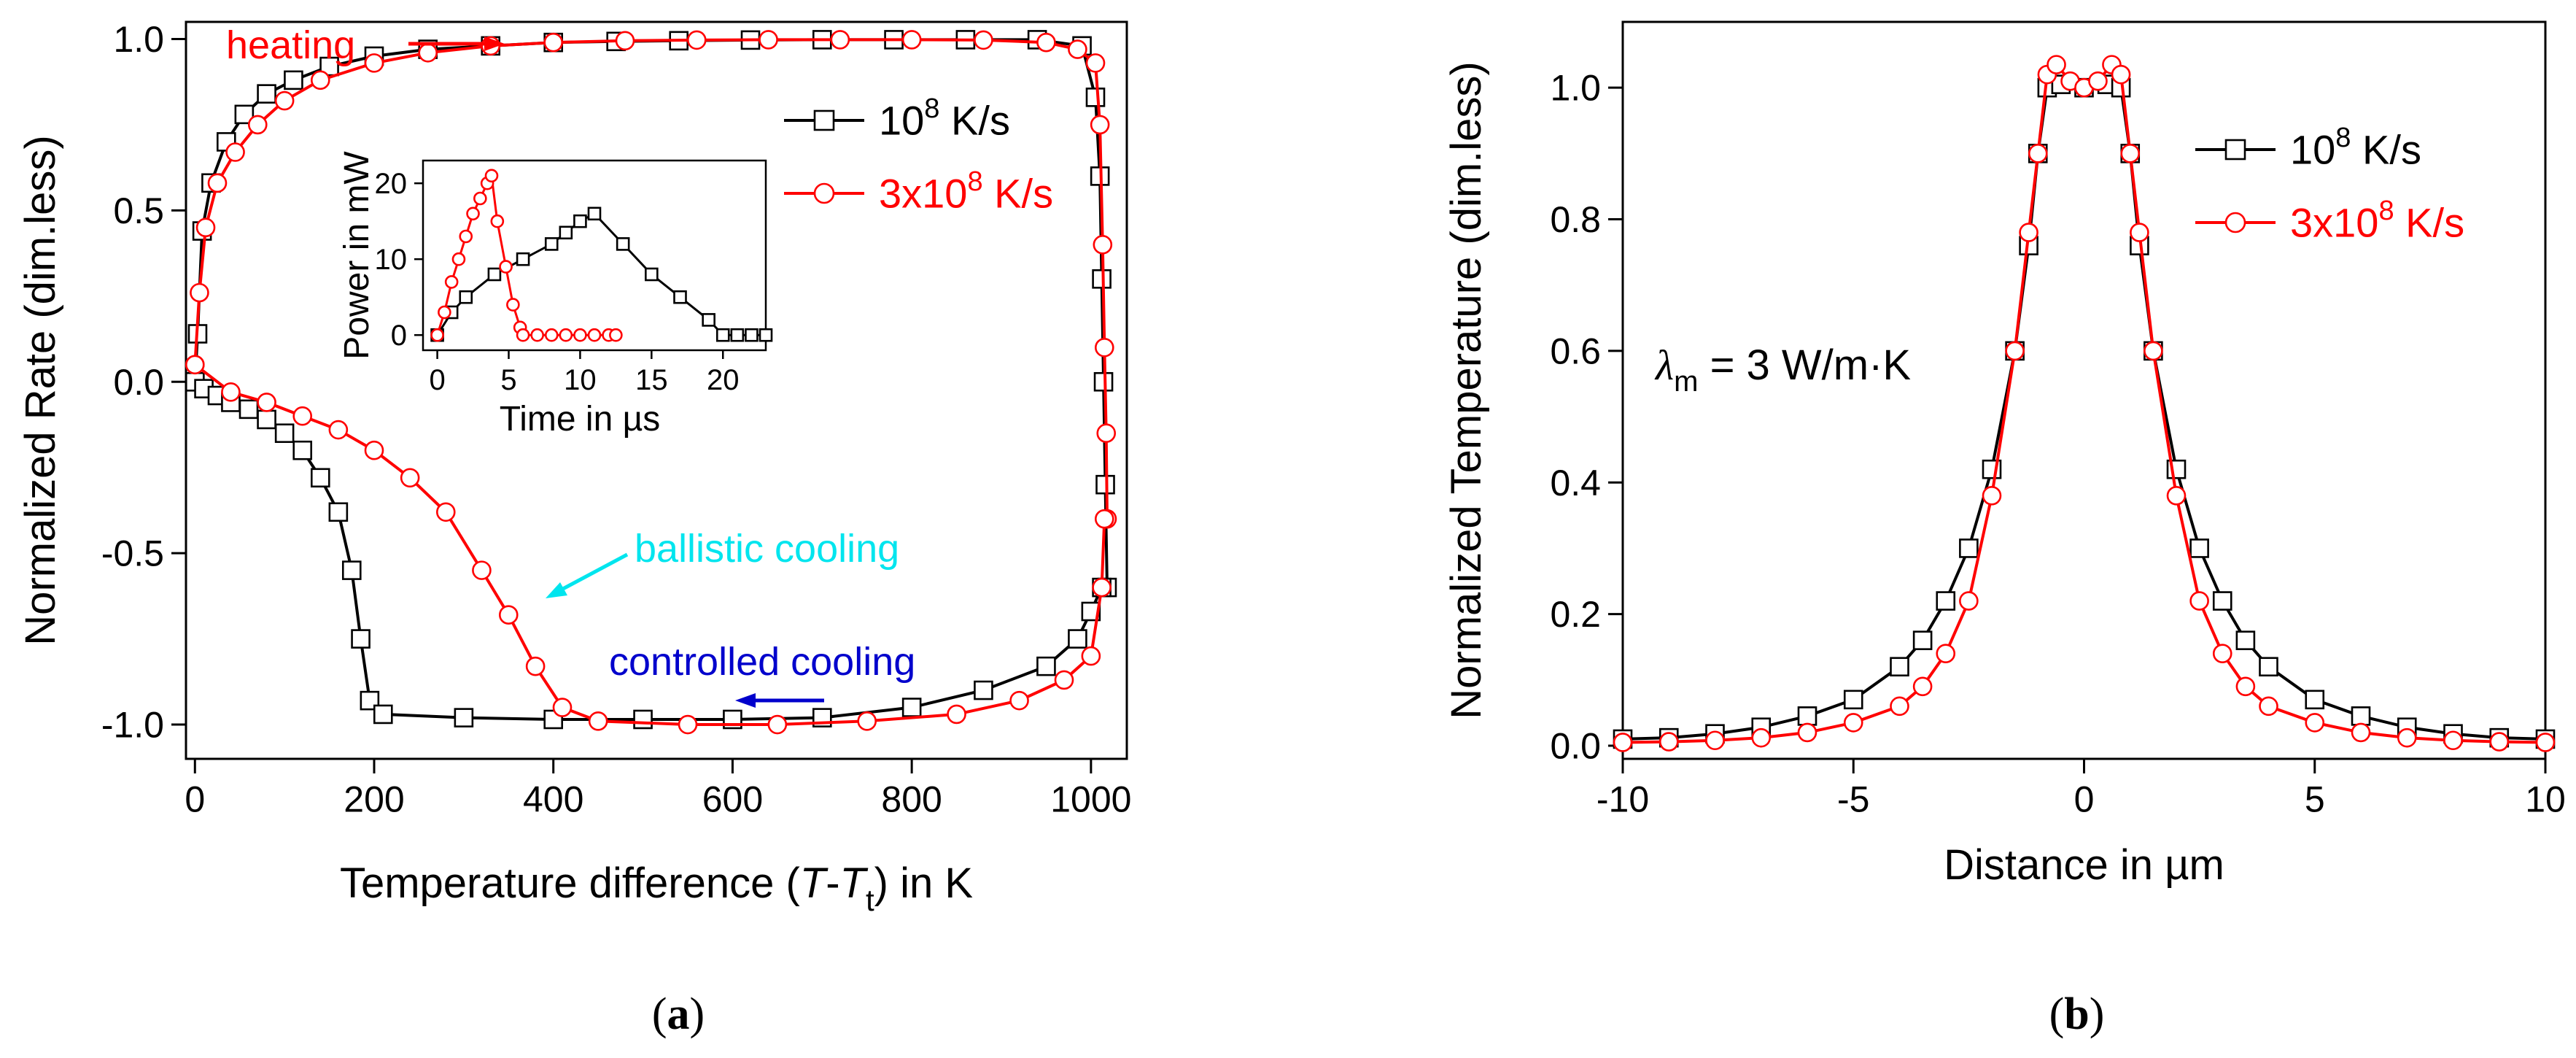 This screenshot has height=1058, width=2576. I want to click on panel-a-legend-label: 108 K/s, so click(945, 118).